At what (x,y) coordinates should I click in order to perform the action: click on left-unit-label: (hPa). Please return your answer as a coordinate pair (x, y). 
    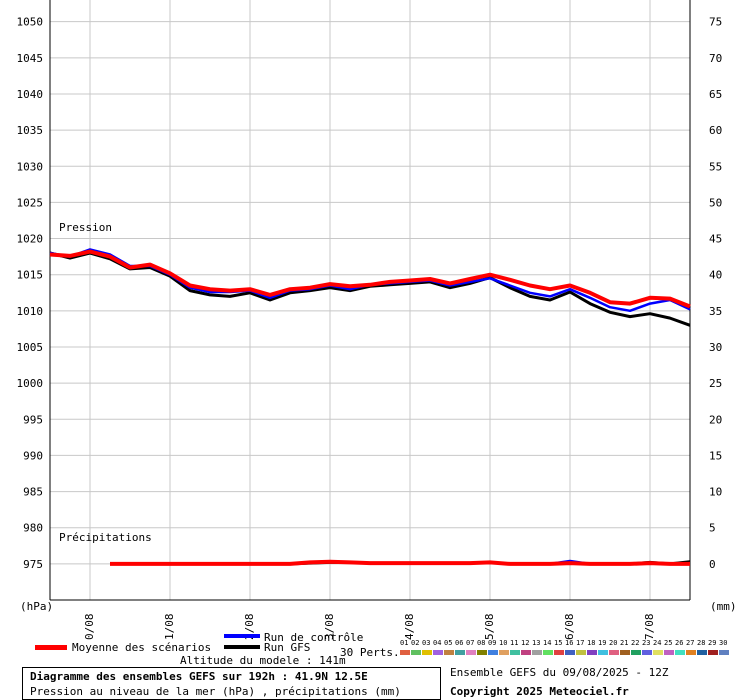
    Looking at the image, I should click on (36, 606).